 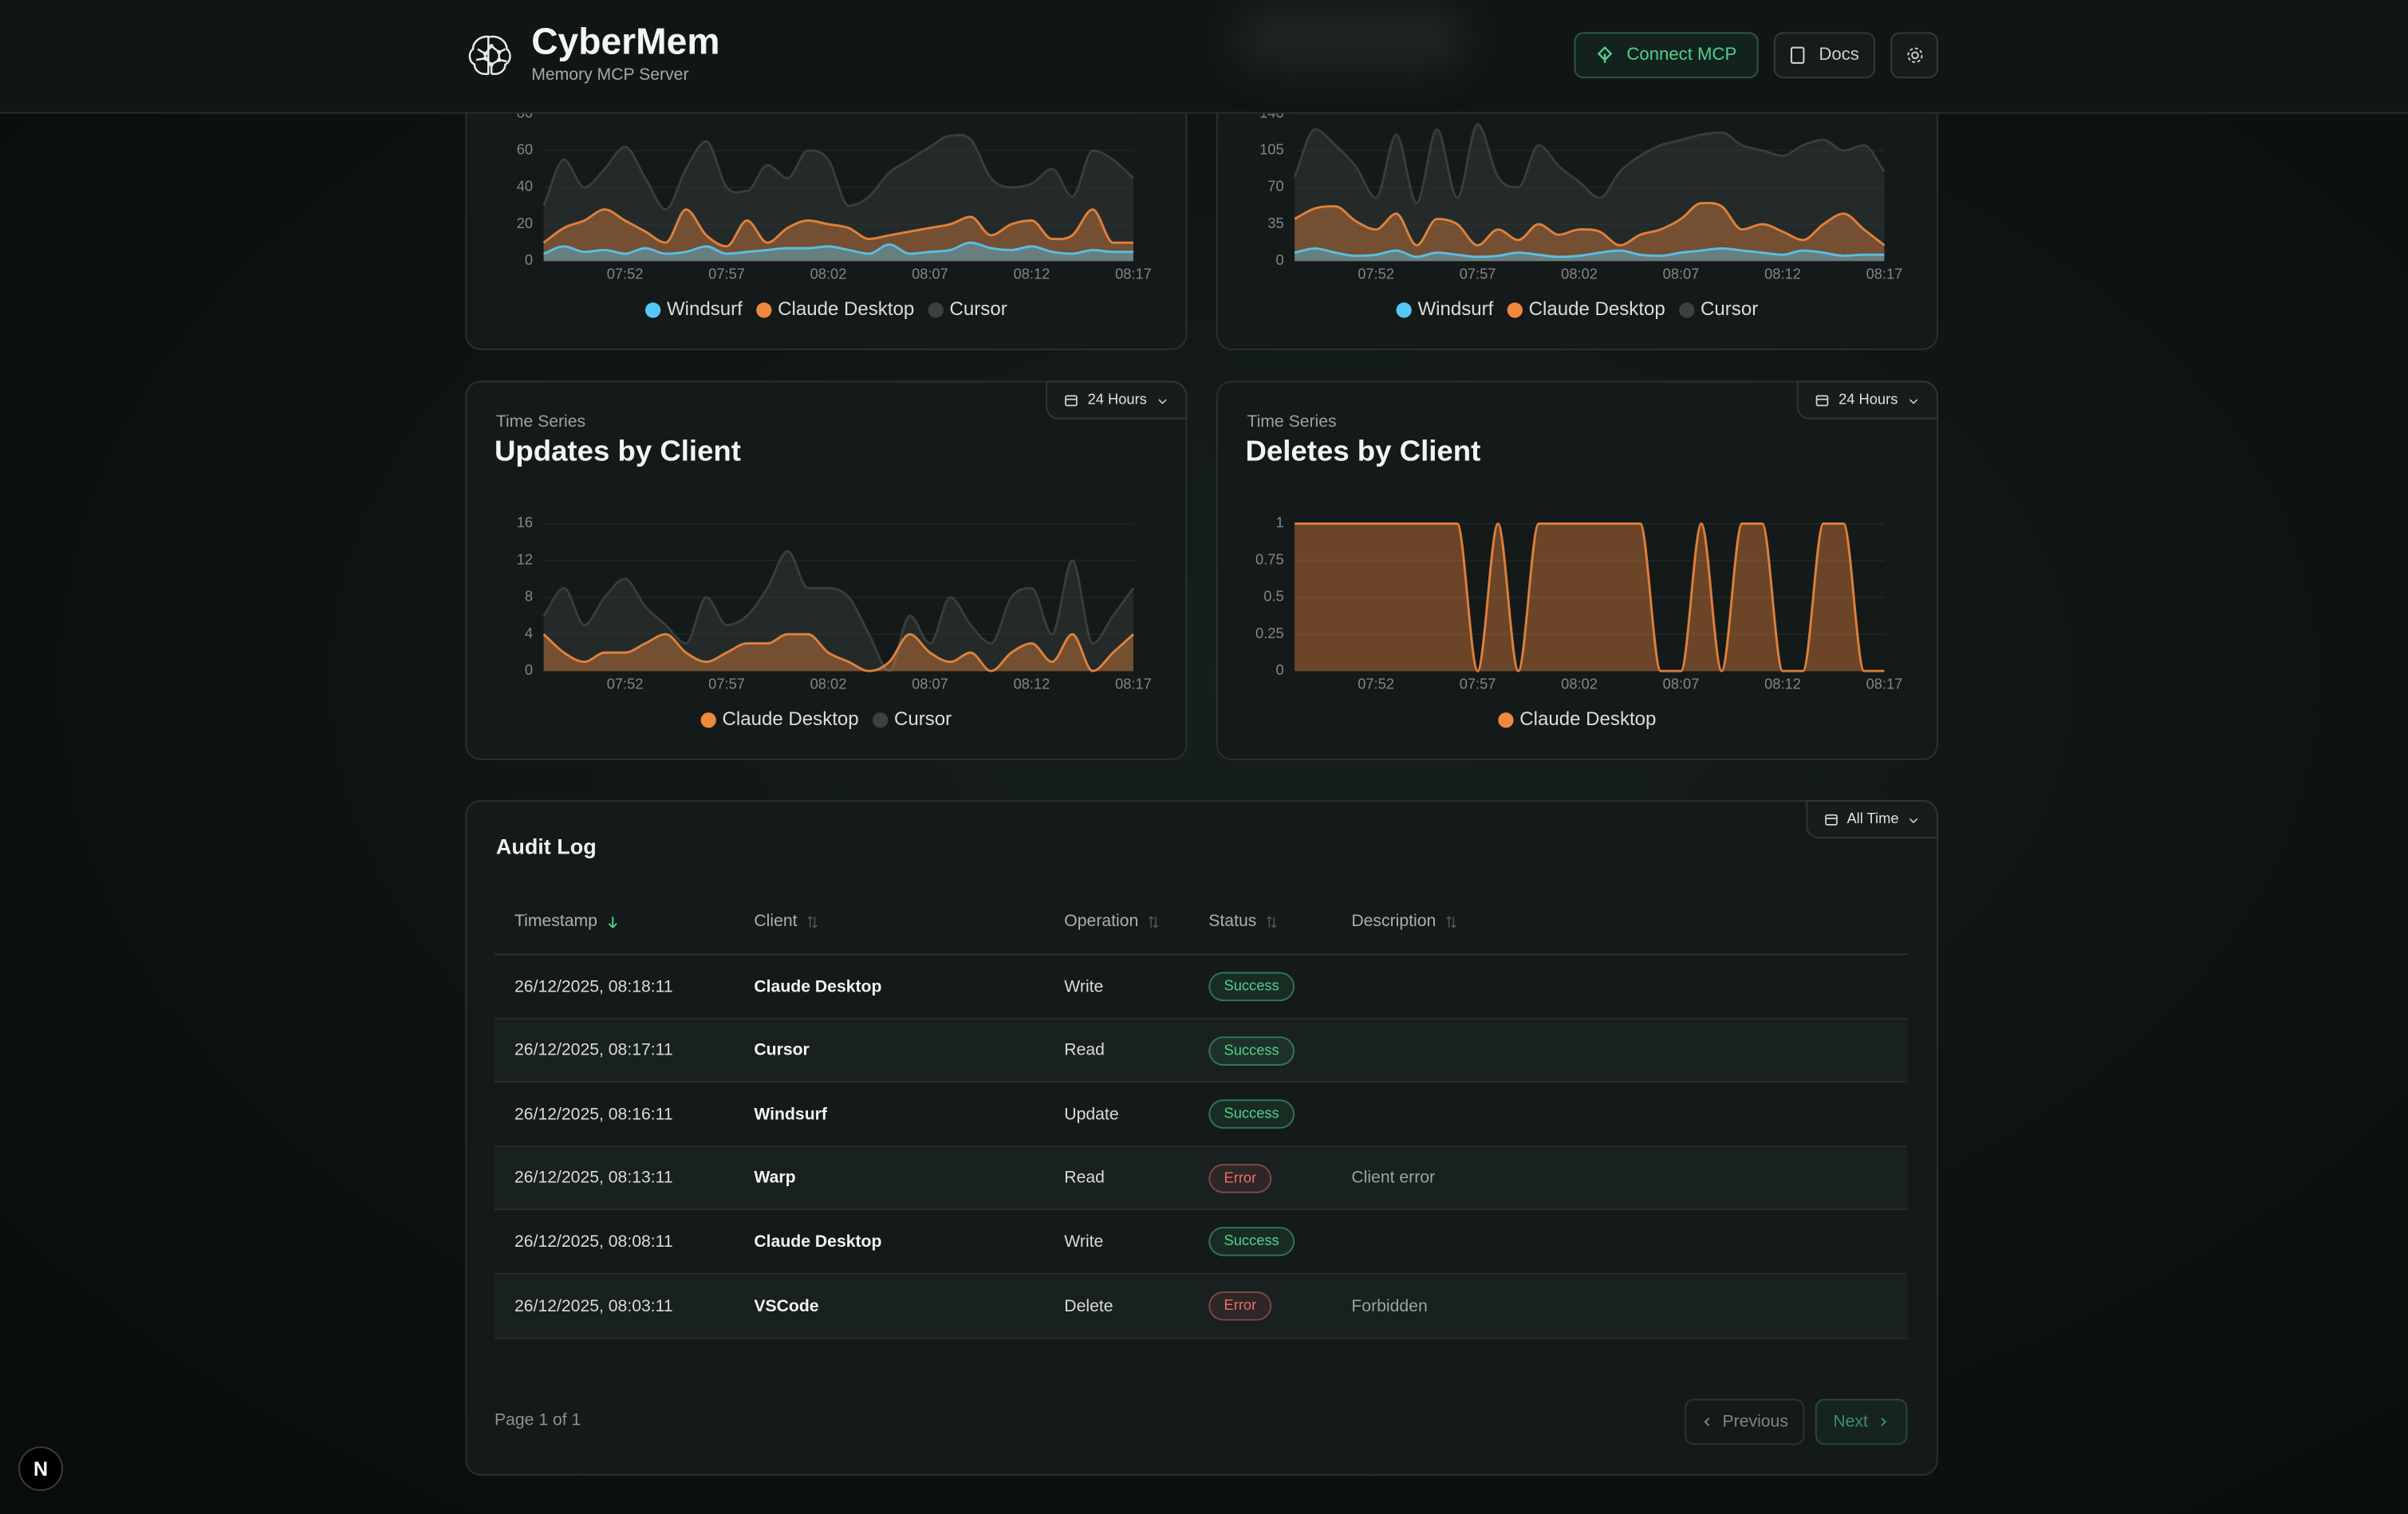 I want to click on cell-text: 26/12/2025, 08:16:11, so click(x=593, y=1114).